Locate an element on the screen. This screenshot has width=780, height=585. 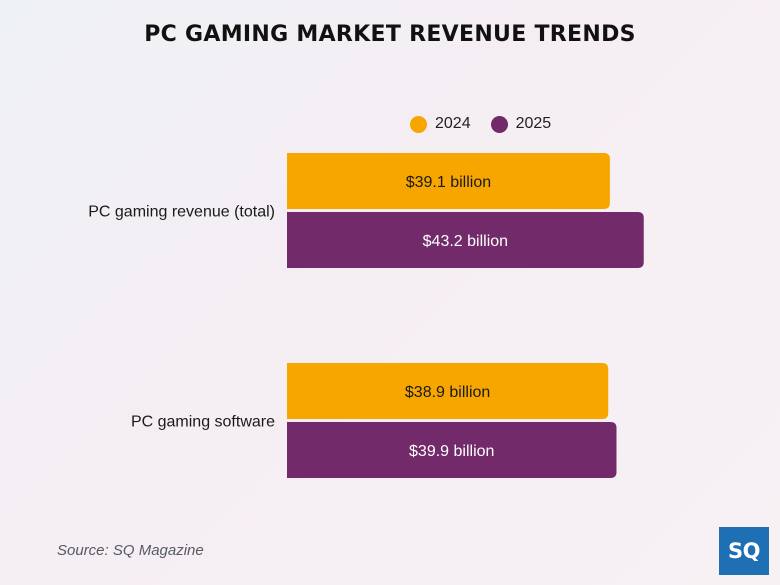
category-label: PC gaming software is located at coordinates (203, 422).